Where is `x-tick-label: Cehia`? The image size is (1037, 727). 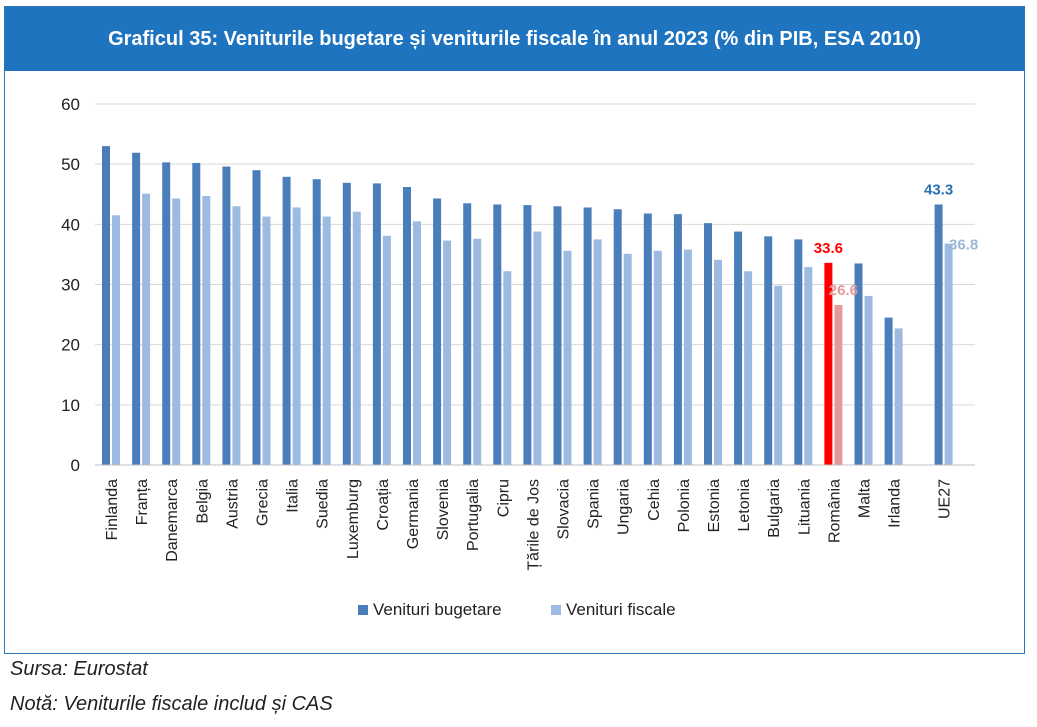 x-tick-label: Cehia is located at coordinates (654, 500).